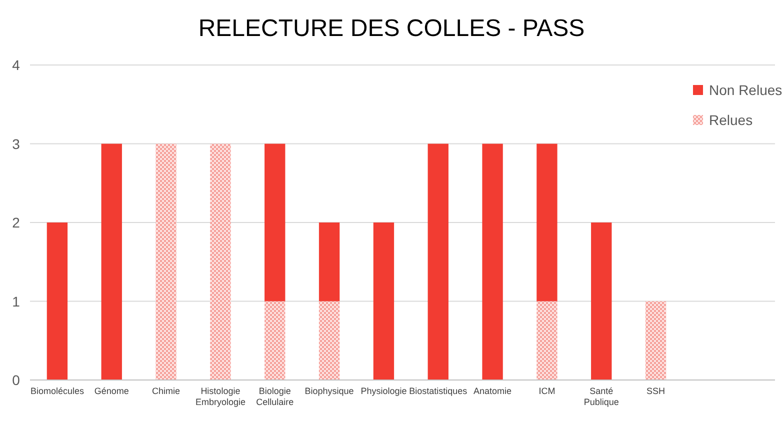 This screenshot has height=425, width=783. Describe the element at coordinates (16, 380) in the screenshot. I see `y-tick-label: 0` at that location.